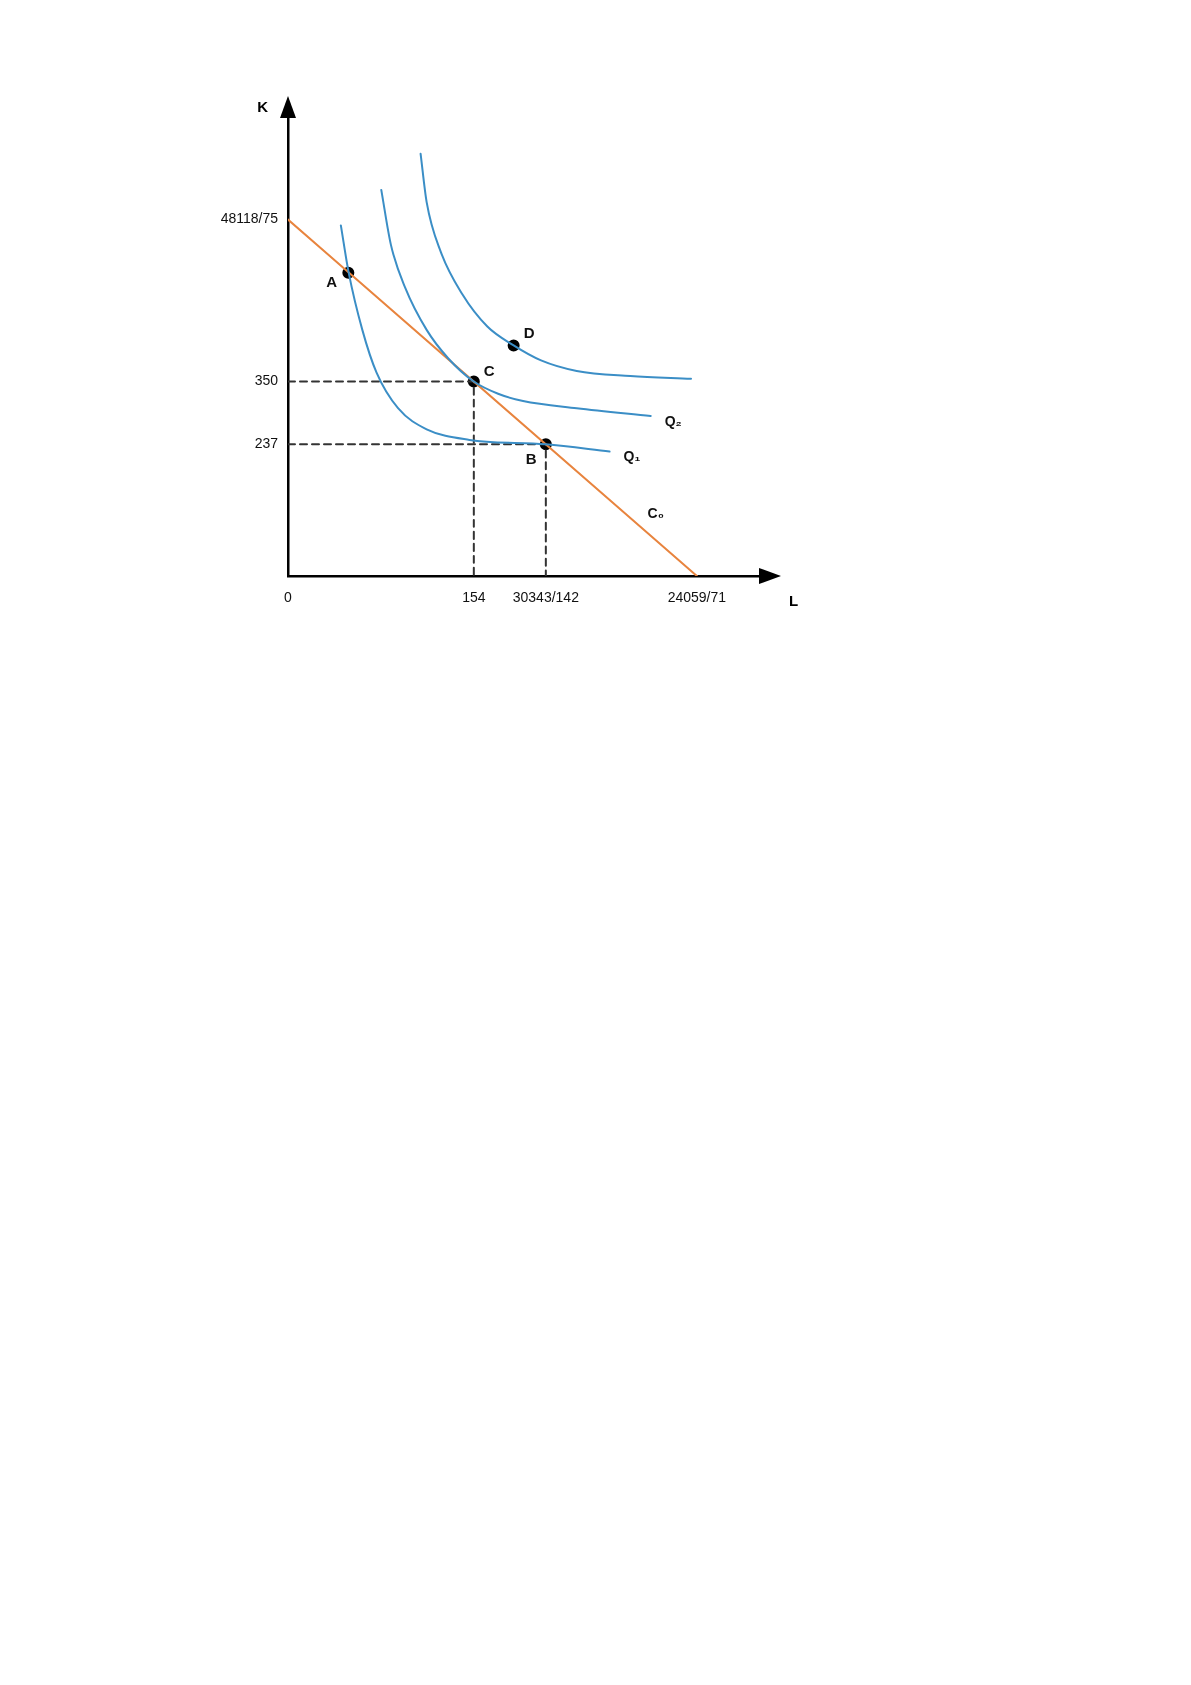  Describe the element at coordinates (489, 370) in the screenshot. I see `annotation: C` at that location.